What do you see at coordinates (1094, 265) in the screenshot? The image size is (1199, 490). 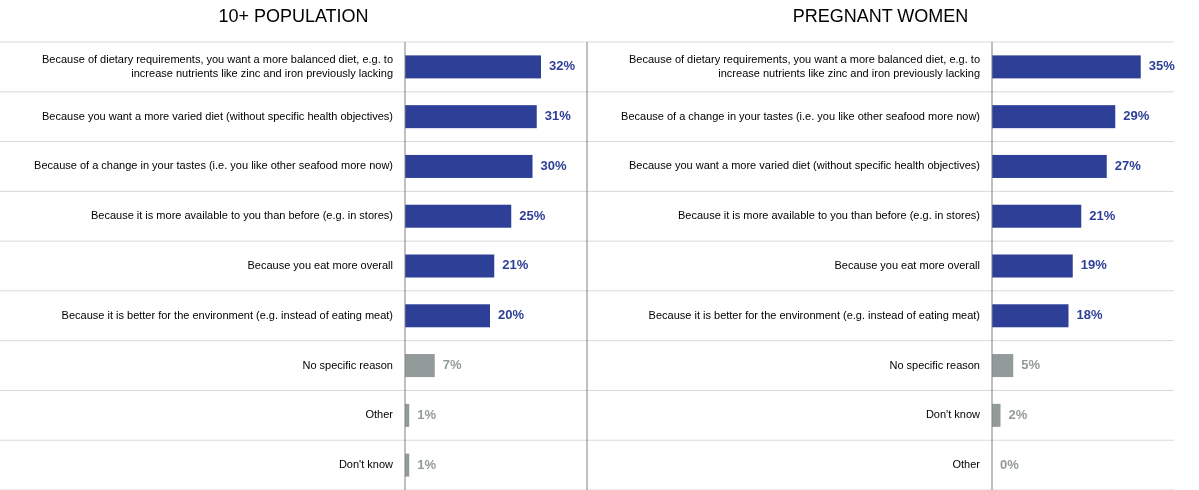 I see `data-label: 19%` at bounding box center [1094, 265].